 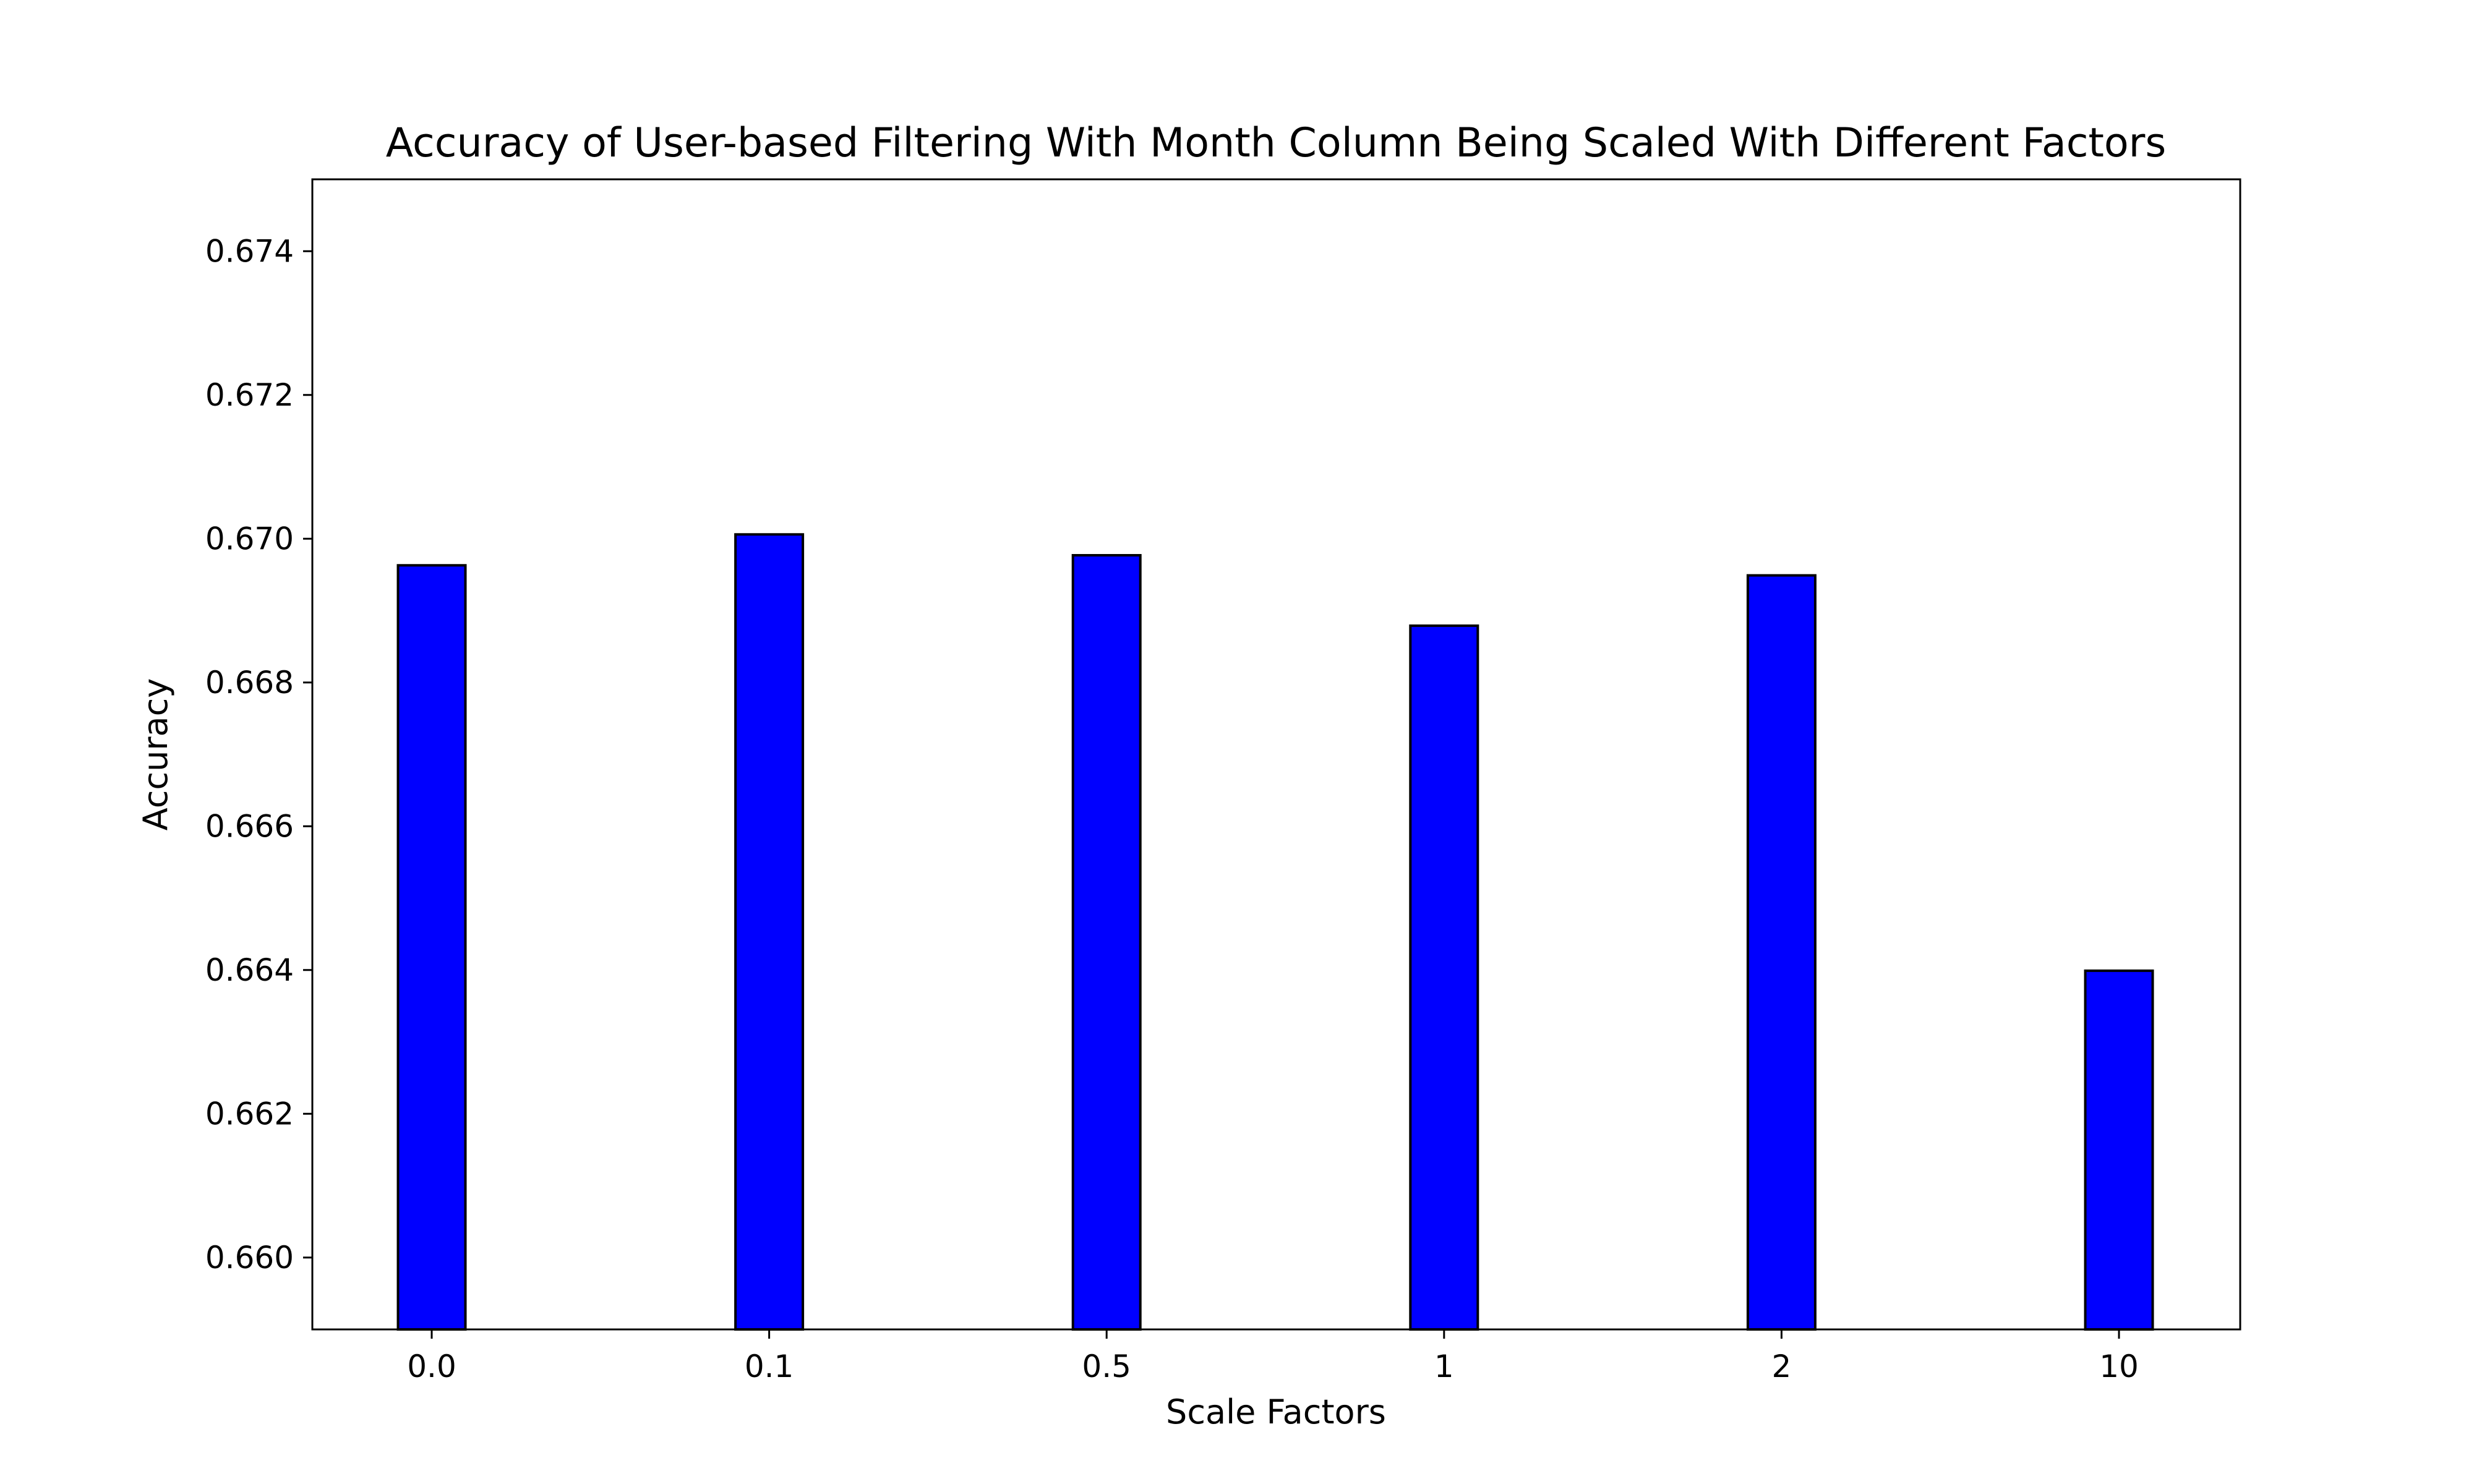 What do you see at coordinates (249, 683) in the screenshot?
I see `y-tick-label: 0.668` at bounding box center [249, 683].